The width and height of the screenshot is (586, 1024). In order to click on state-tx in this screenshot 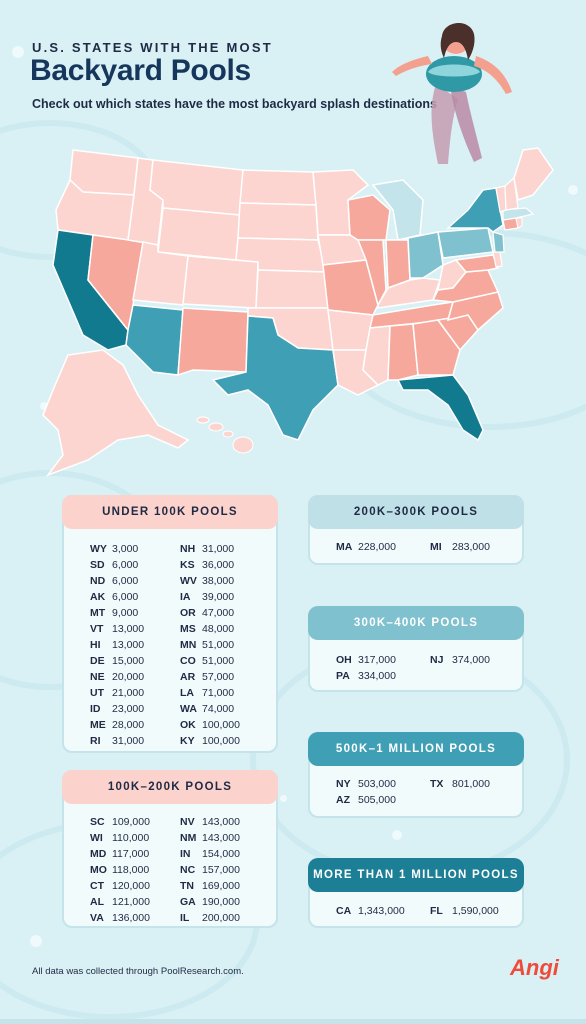, I will do `click(275, 378)`.